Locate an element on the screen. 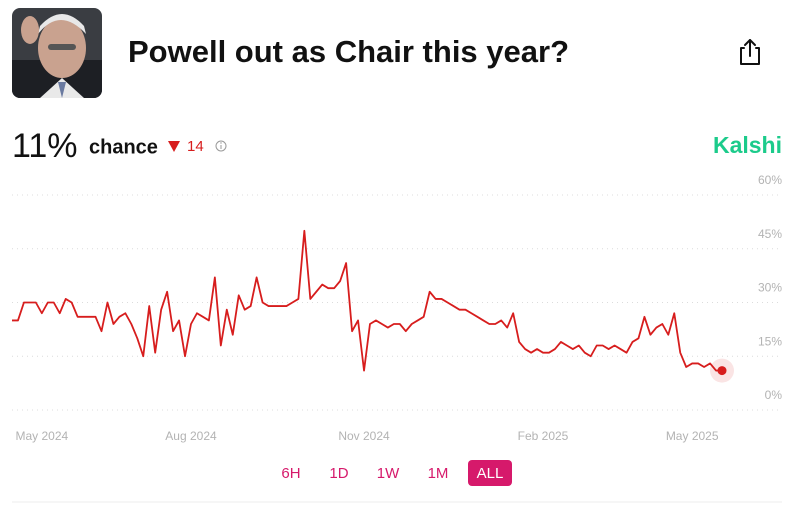  range-button-label: 1W is located at coordinates (388, 473).